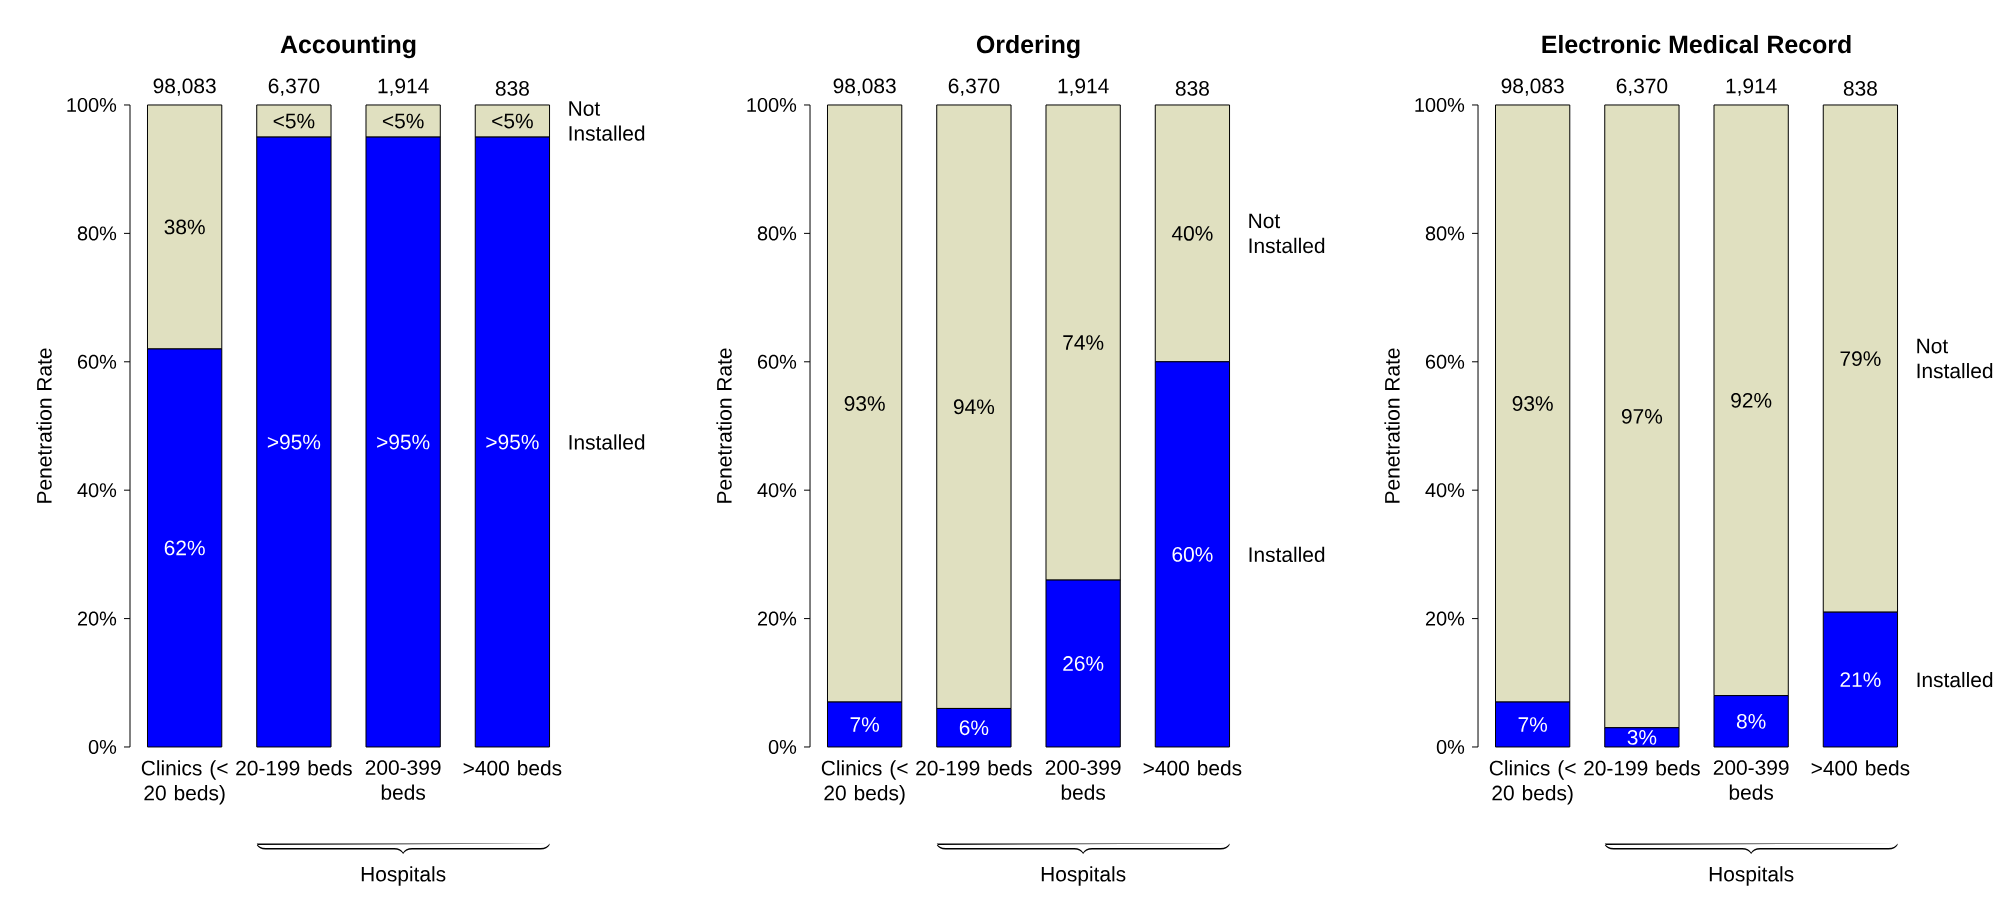 The image size is (2015, 909). I want to click on data-label: 6%, so click(974, 728).